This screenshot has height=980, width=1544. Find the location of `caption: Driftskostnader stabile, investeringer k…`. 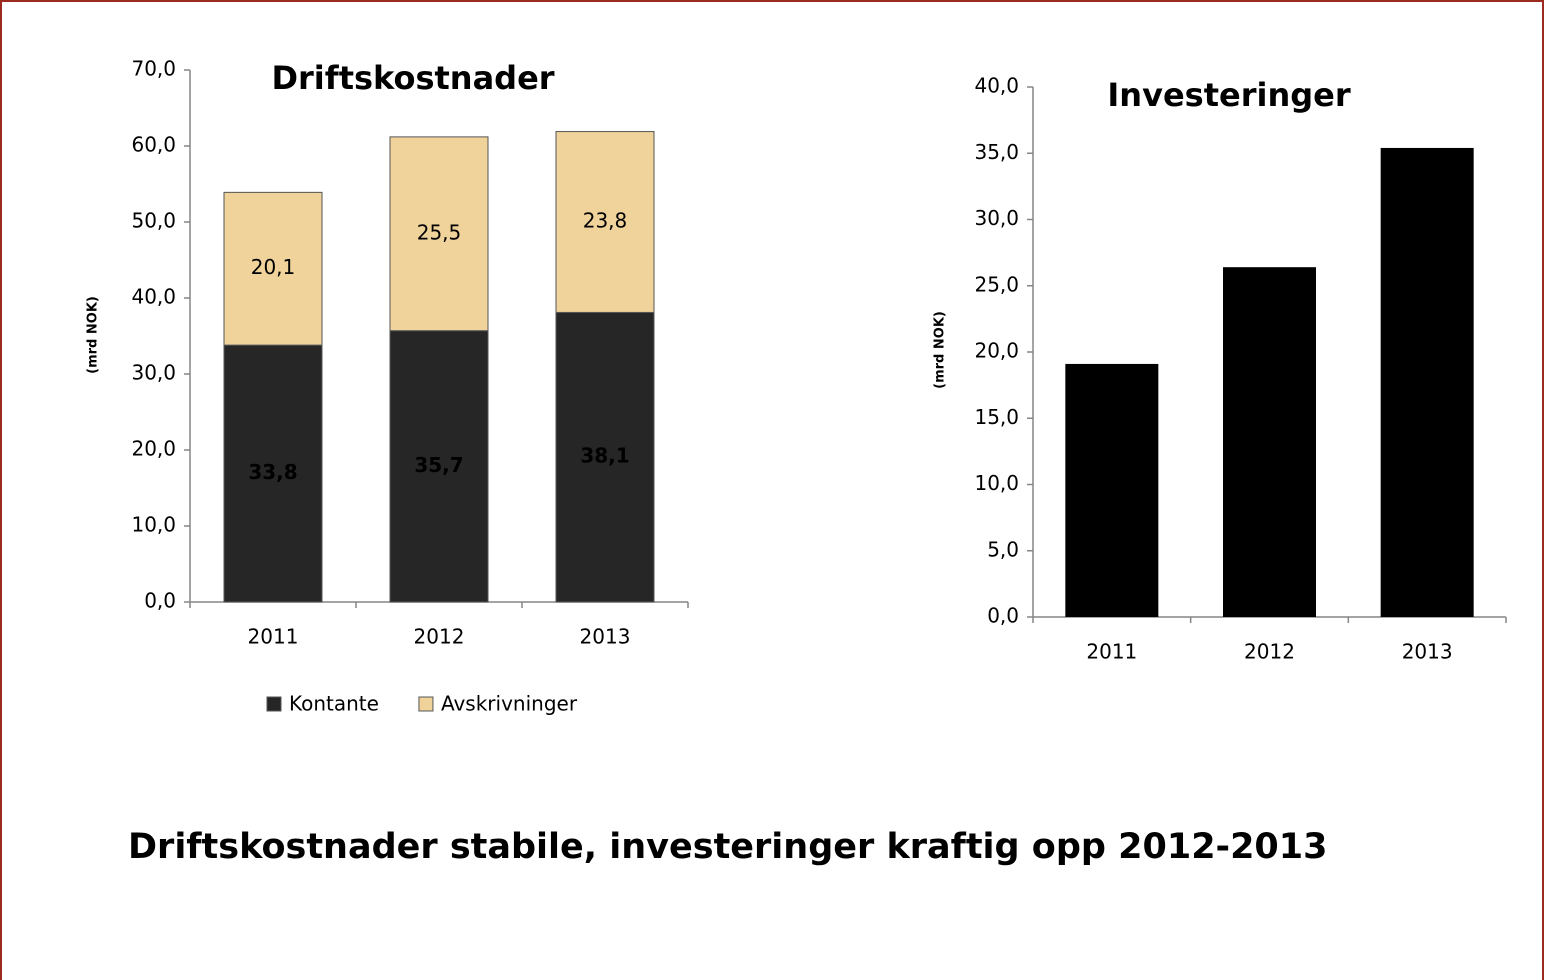

caption: Driftskostnader stabile, investeringer k… is located at coordinates (728, 847).